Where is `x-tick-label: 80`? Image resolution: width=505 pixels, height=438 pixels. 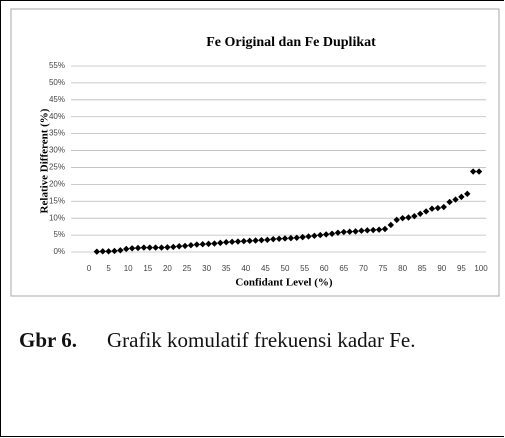
x-tick-label: 80 is located at coordinates (402, 268).